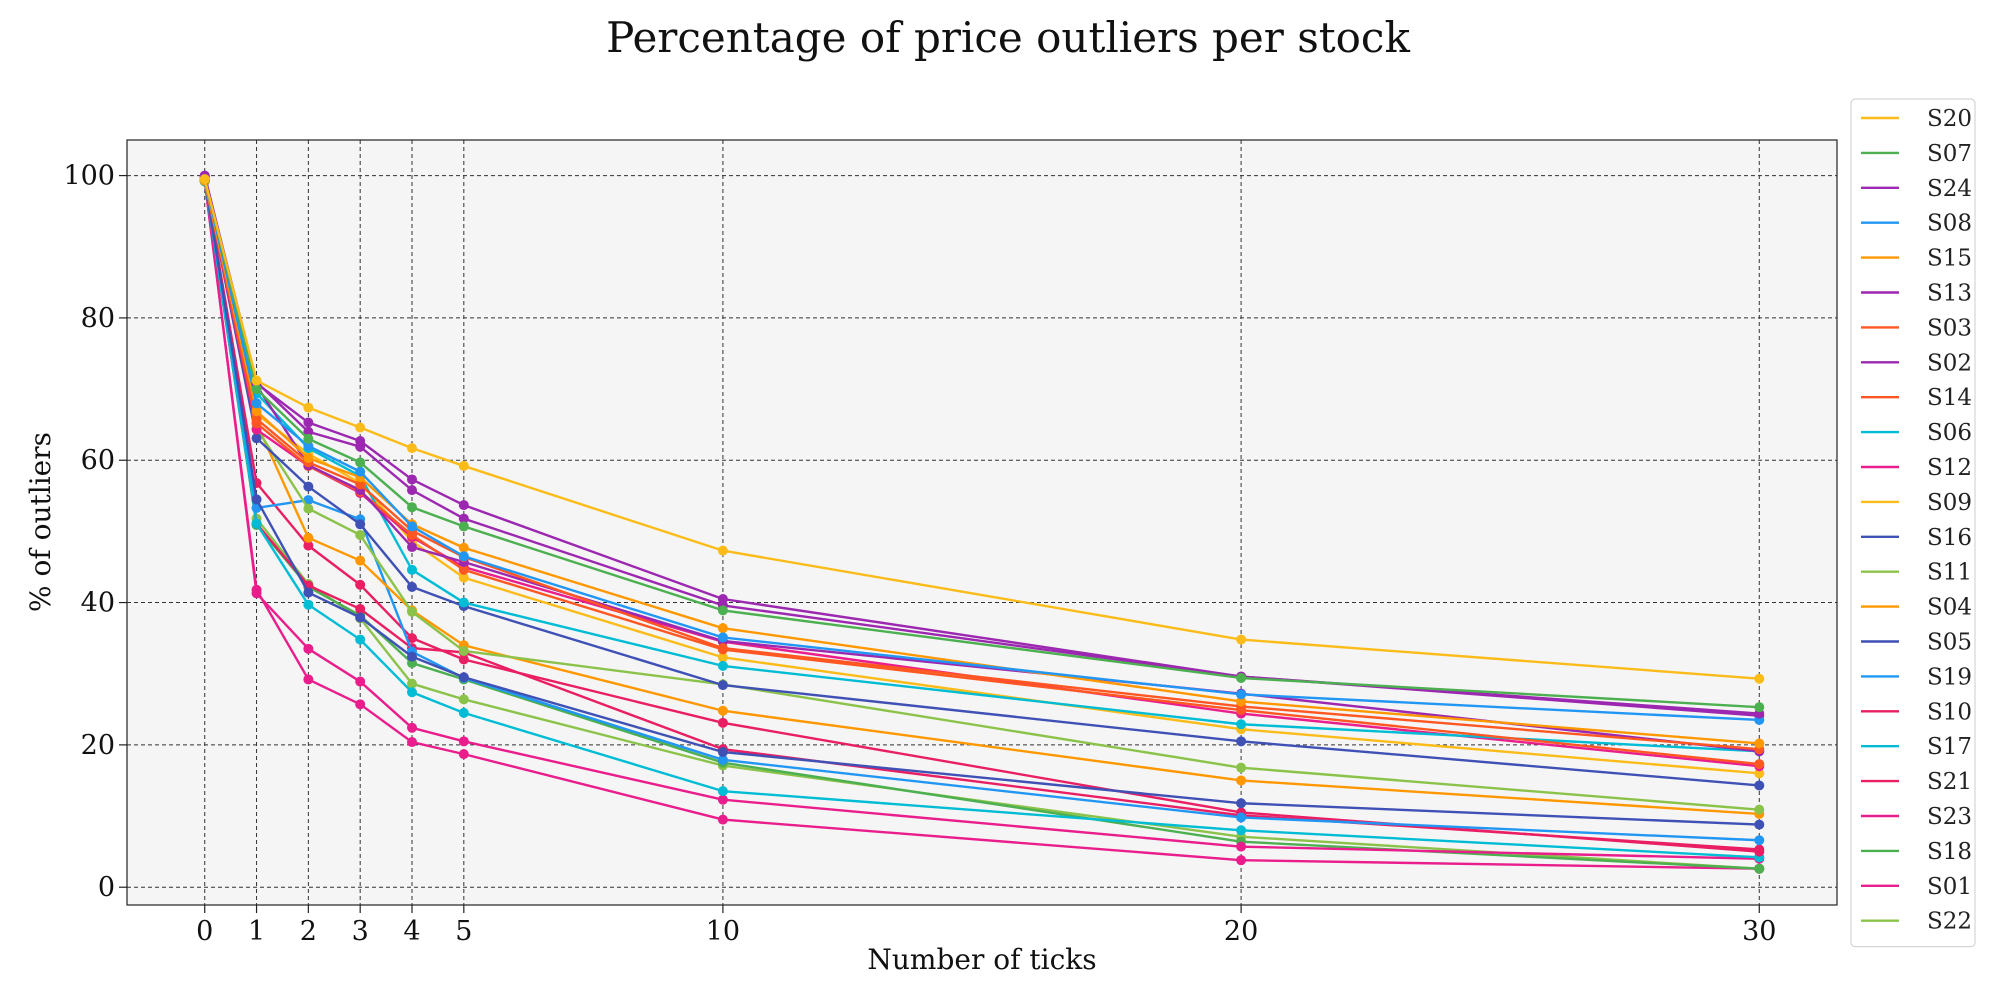 The width and height of the screenshot is (2000, 1000). I want to click on y-tick-label: 40, so click(98, 603).